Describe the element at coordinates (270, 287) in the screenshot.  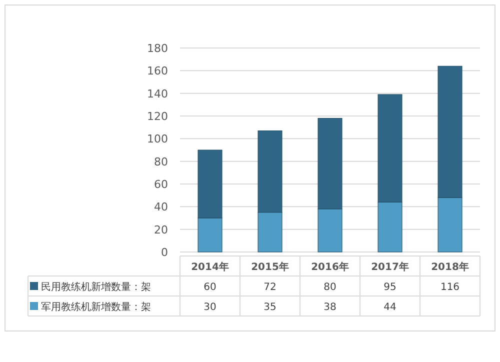
I see `data-label: 72` at that location.